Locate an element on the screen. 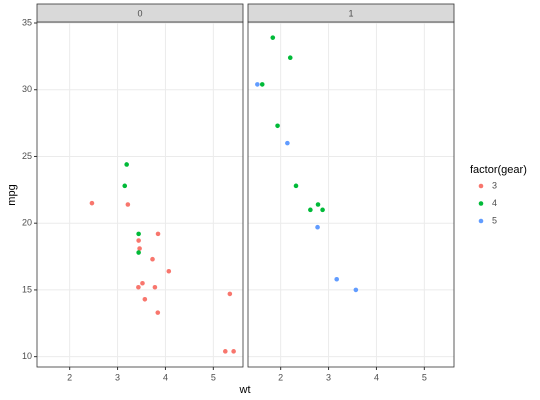 This screenshot has width=540, height=400. y-axis-title: mpg is located at coordinates (12, 194).